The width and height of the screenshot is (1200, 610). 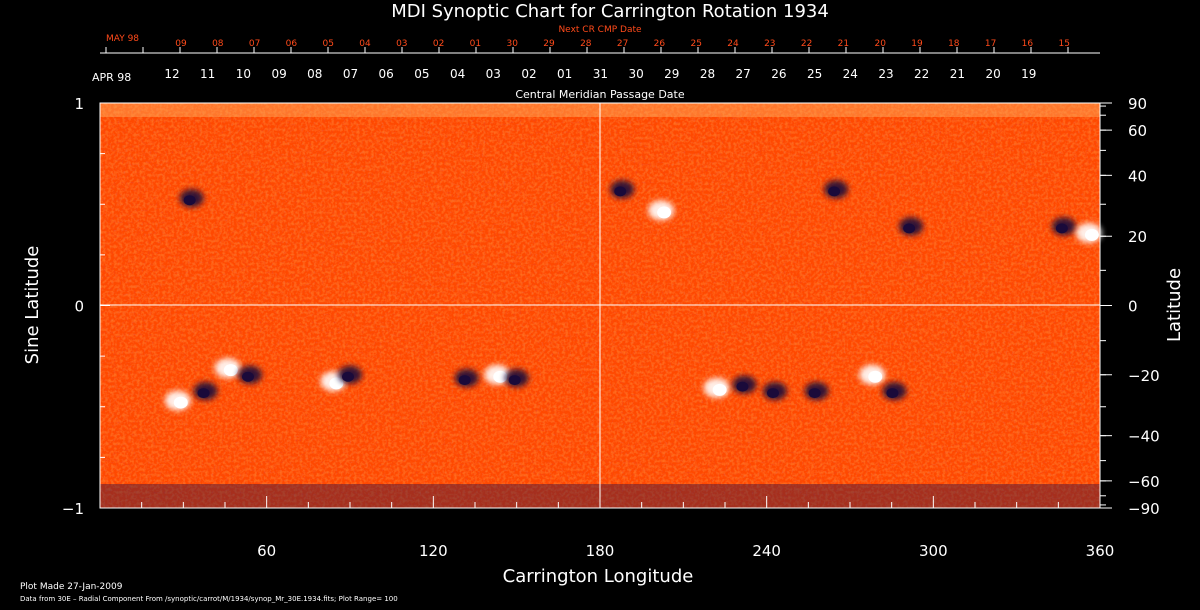 What do you see at coordinates (707, 74) in the screenshot?
I see `mid-date-label: 28` at bounding box center [707, 74].